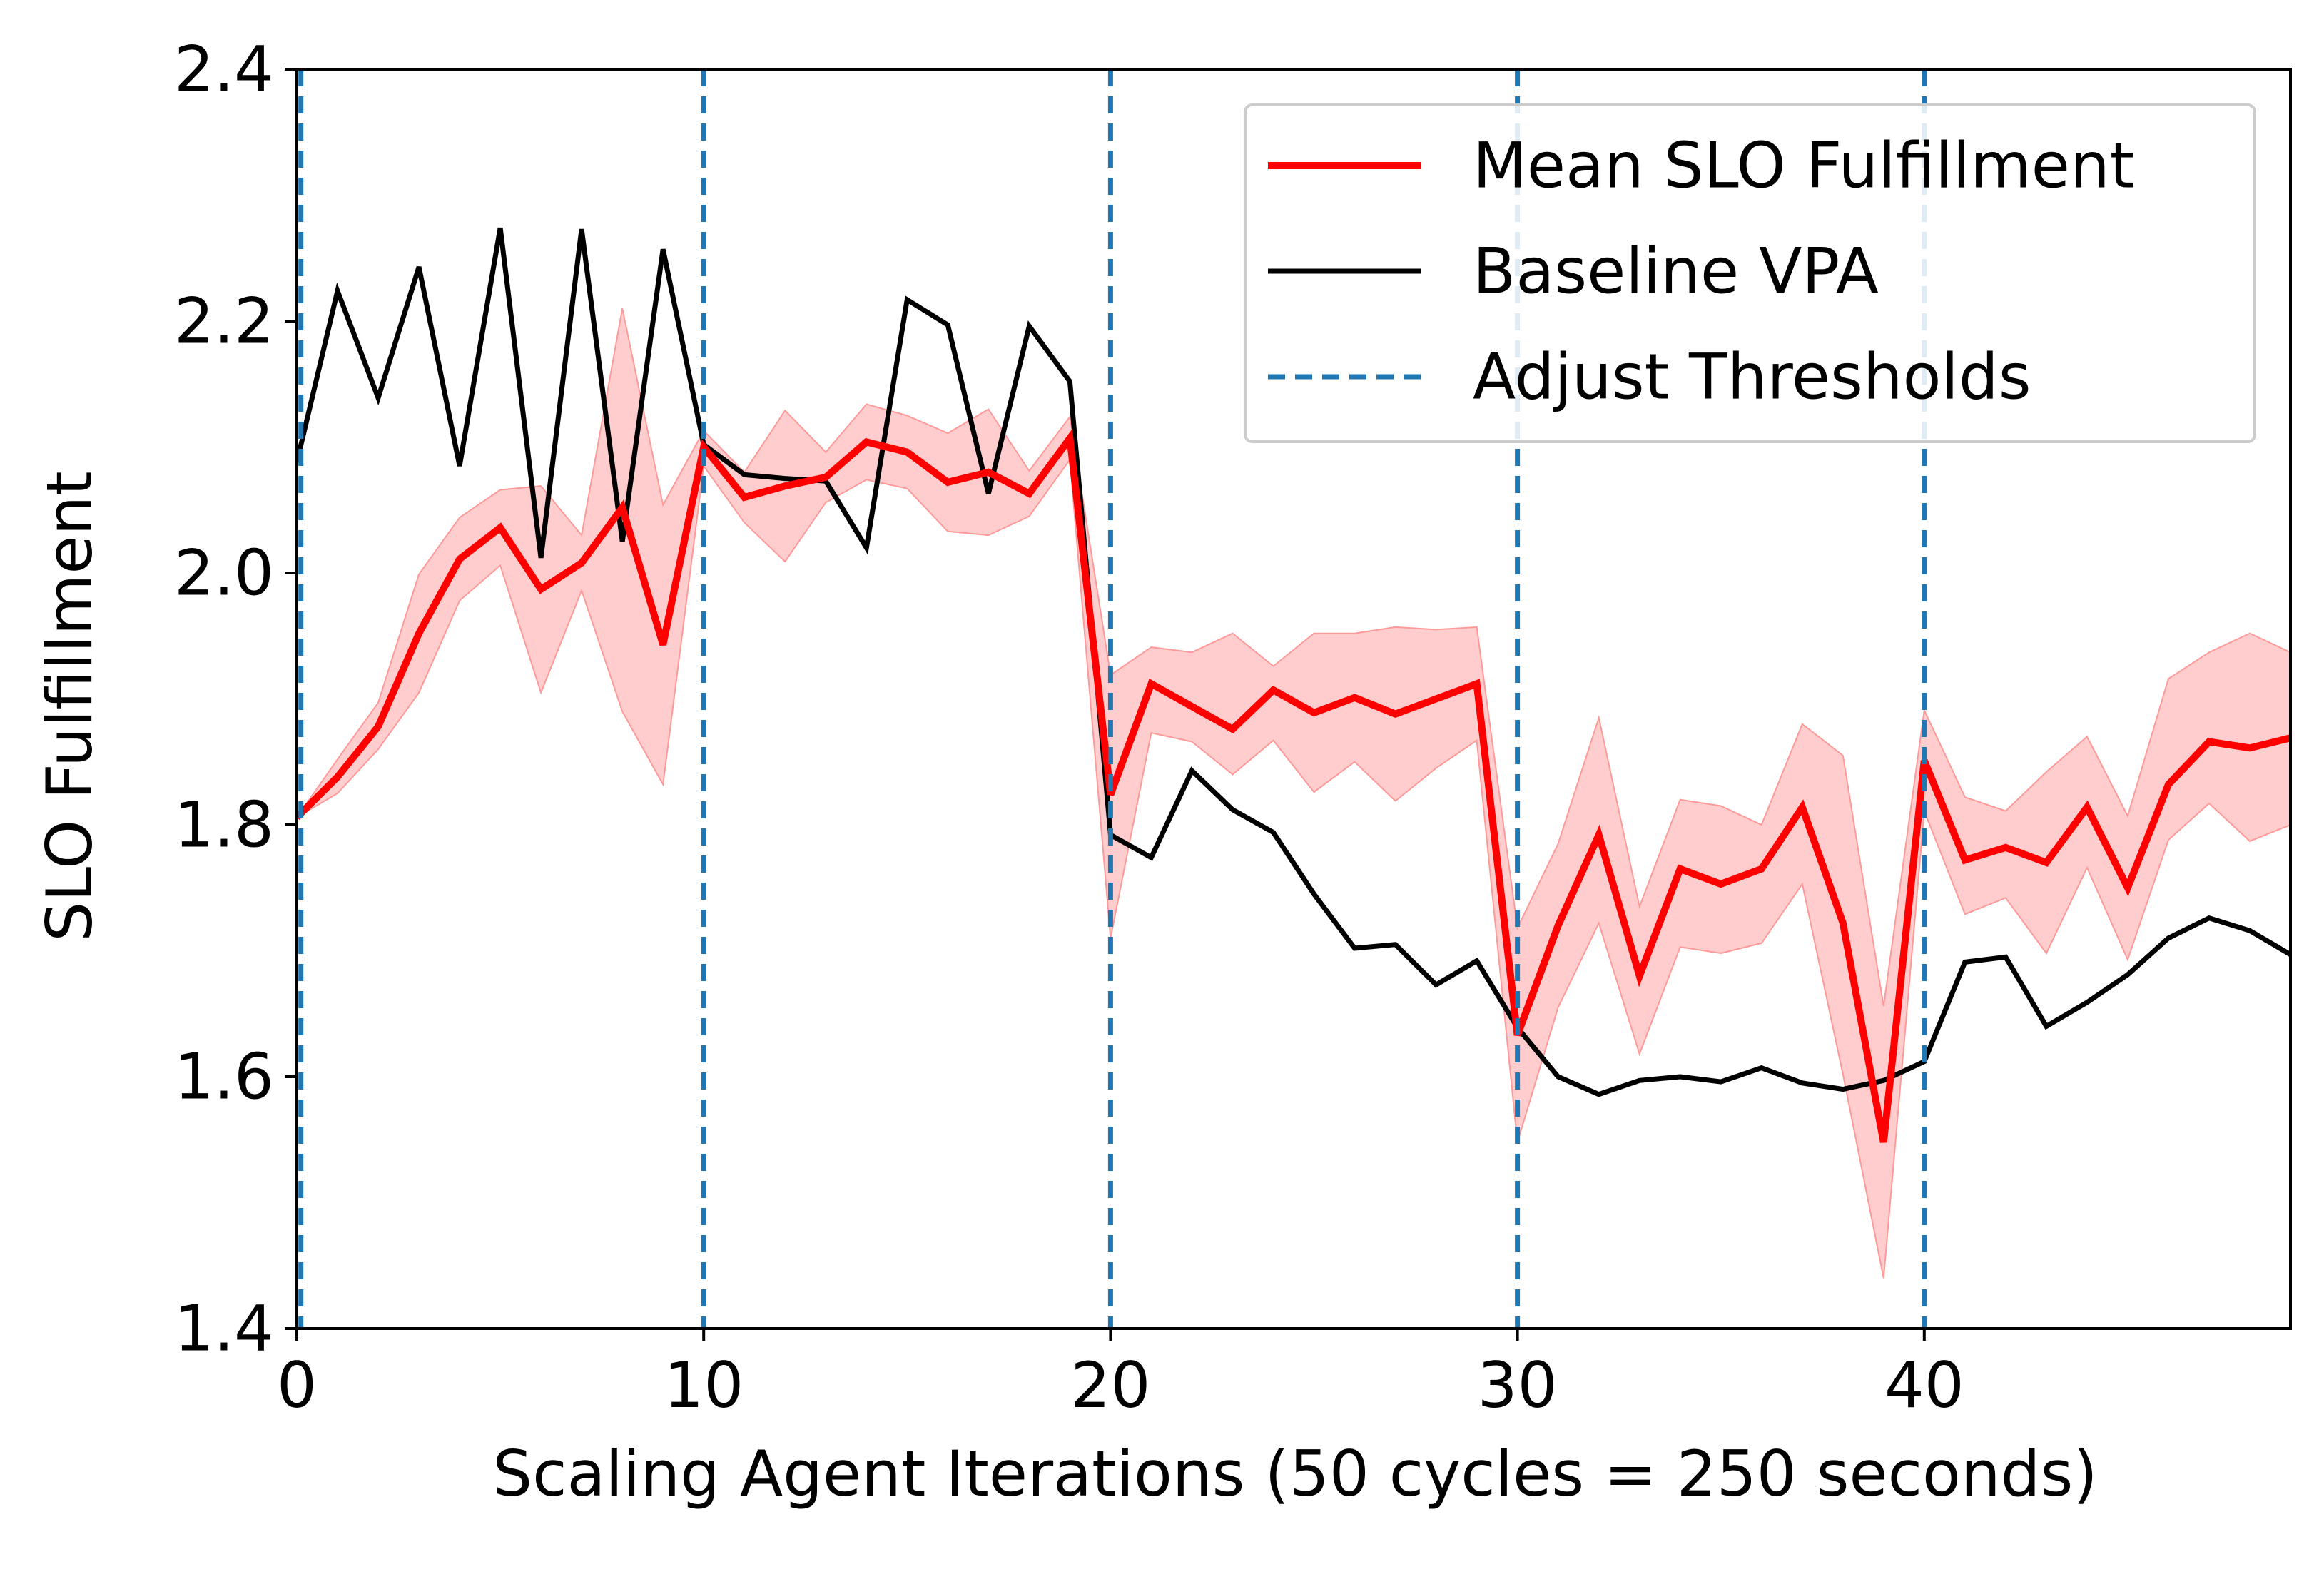 The image size is (2324, 1569). What do you see at coordinates (224, 1077) in the screenshot?
I see `y-tick-label-1: 1.6` at bounding box center [224, 1077].